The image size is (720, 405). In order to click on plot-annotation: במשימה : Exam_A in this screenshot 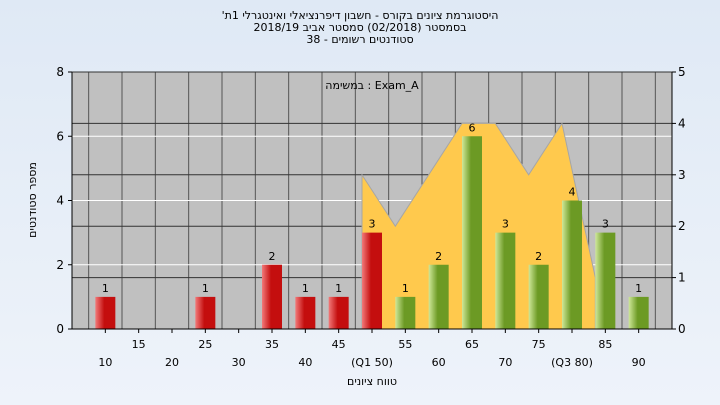, I will do `click(372, 85)`.